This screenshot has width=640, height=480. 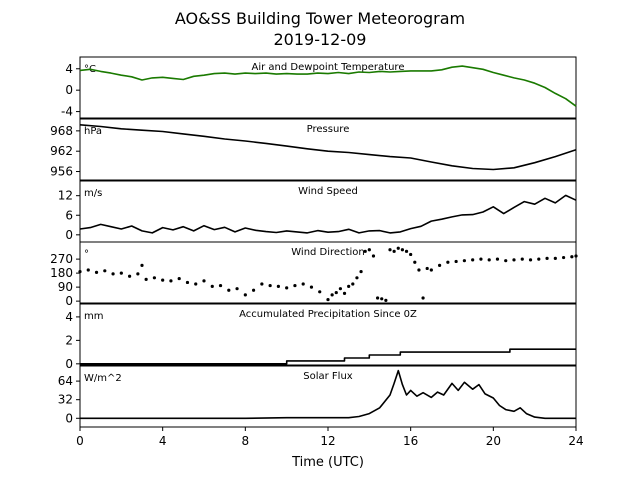 What do you see at coordinates (65, 196) in the screenshot?
I see `y-tick-label: 12` at bounding box center [65, 196].